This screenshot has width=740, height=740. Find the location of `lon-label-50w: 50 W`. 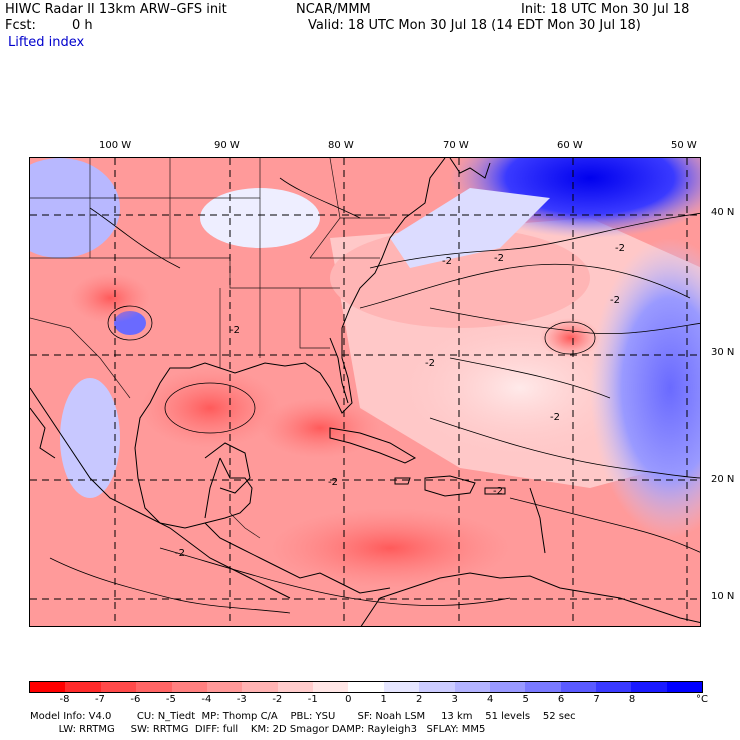

lon-label-50w: 50 W is located at coordinates (684, 145).